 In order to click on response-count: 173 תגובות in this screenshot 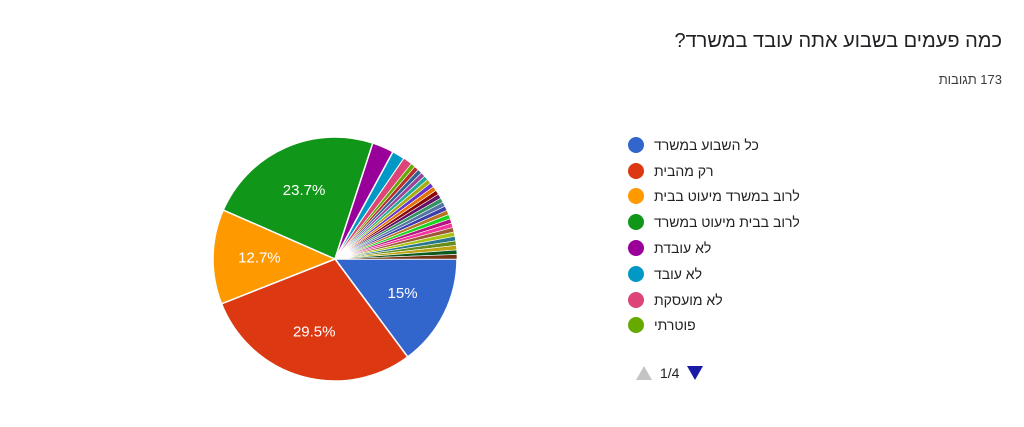, I will do `click(970, 79)`.